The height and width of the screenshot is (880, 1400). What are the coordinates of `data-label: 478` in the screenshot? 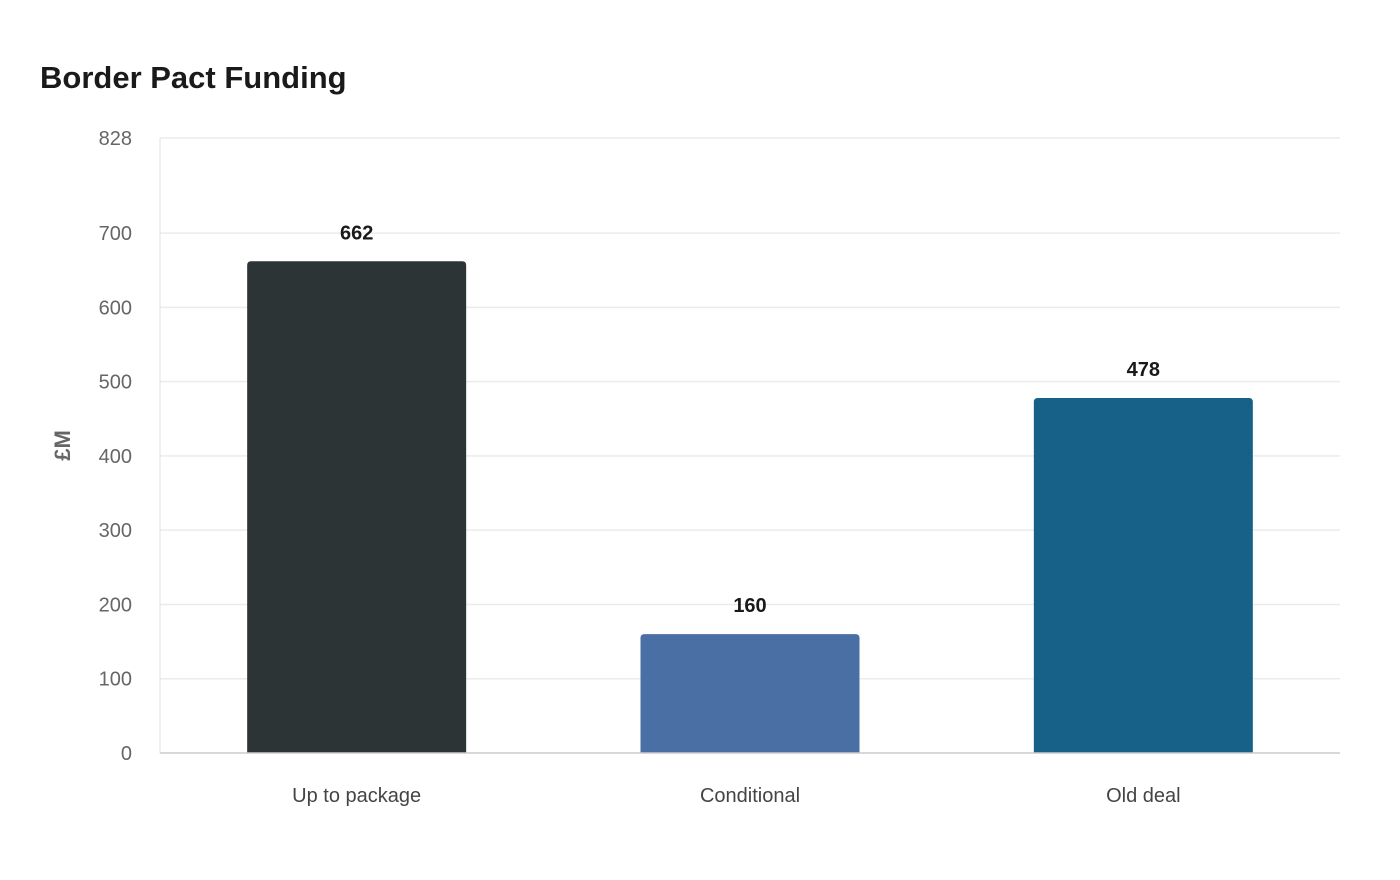 It's located at (1143, 370).